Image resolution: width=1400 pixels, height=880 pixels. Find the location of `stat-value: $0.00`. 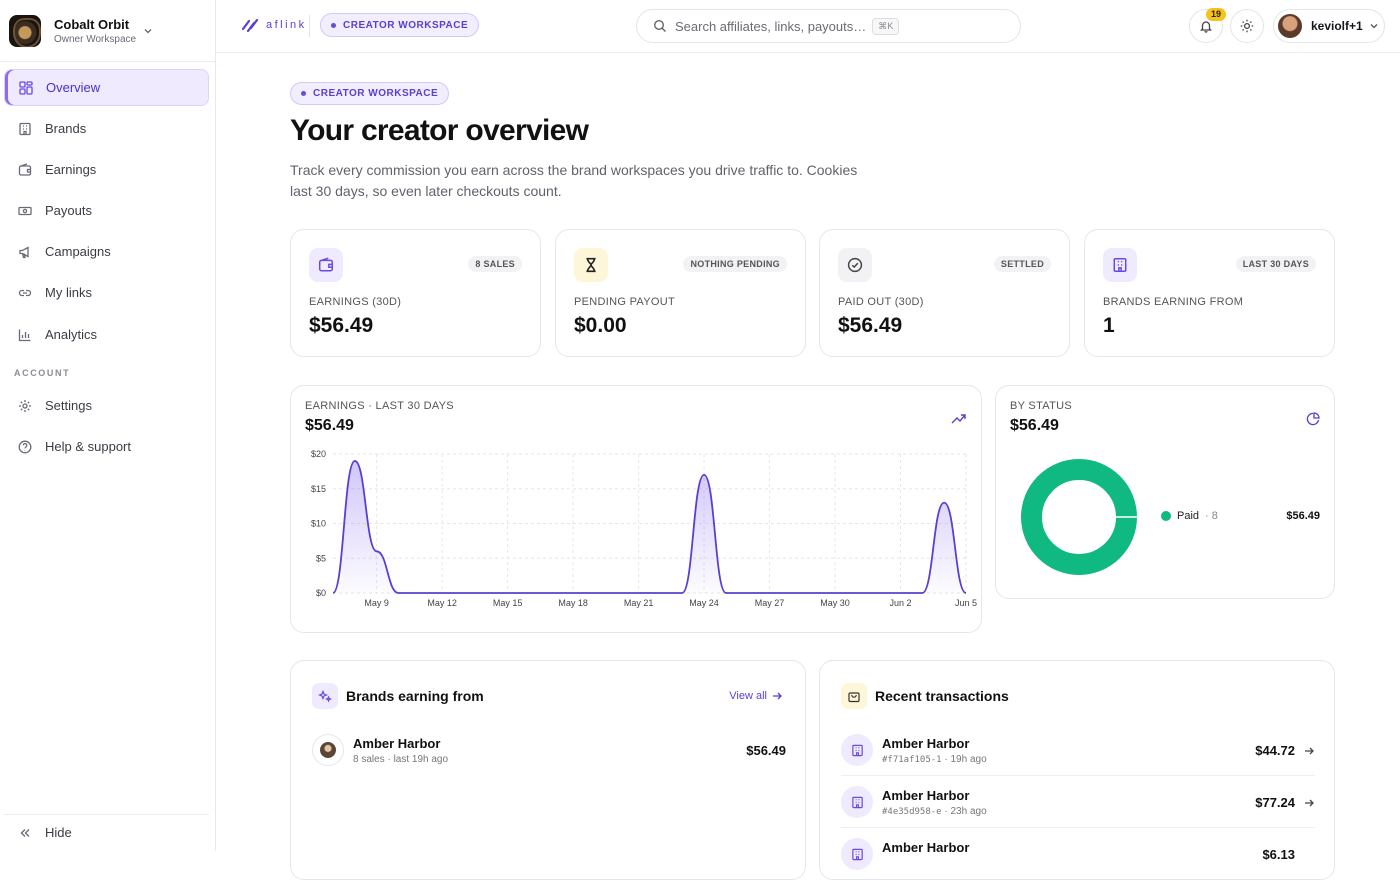

stat-value: $0.00 is located at coordinates (600, 325).